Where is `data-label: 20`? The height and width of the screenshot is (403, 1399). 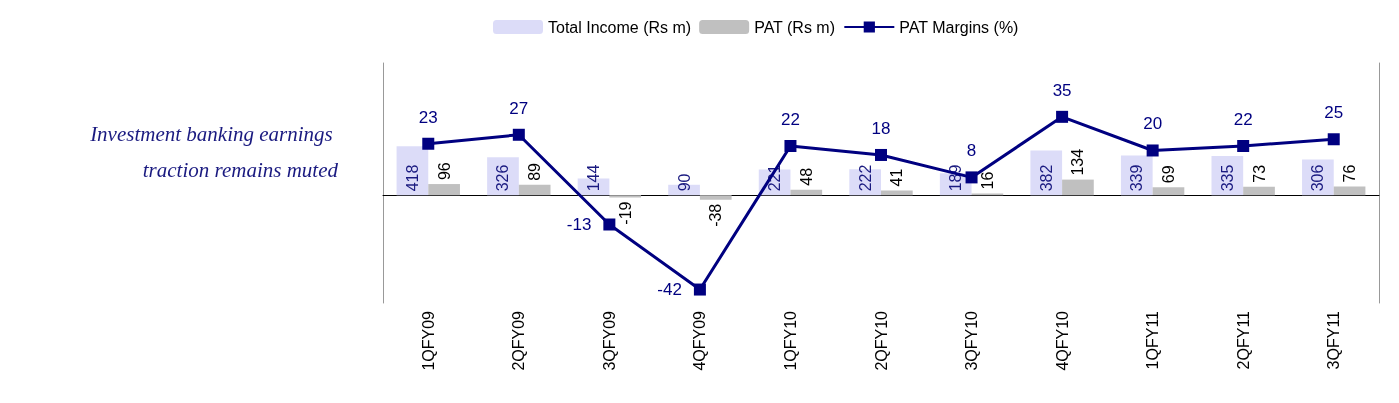 data-label: 20 is located at coordinates (1153, 124).